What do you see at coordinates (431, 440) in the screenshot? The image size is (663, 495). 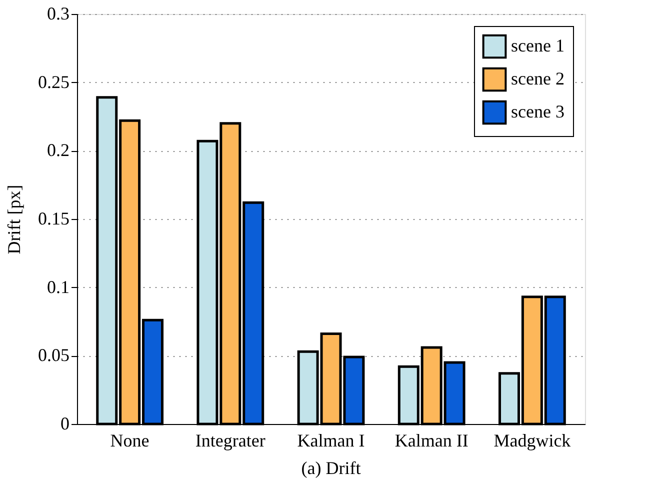 I see `x-tick-label: Kalman II` at bounding box center [431, 440].